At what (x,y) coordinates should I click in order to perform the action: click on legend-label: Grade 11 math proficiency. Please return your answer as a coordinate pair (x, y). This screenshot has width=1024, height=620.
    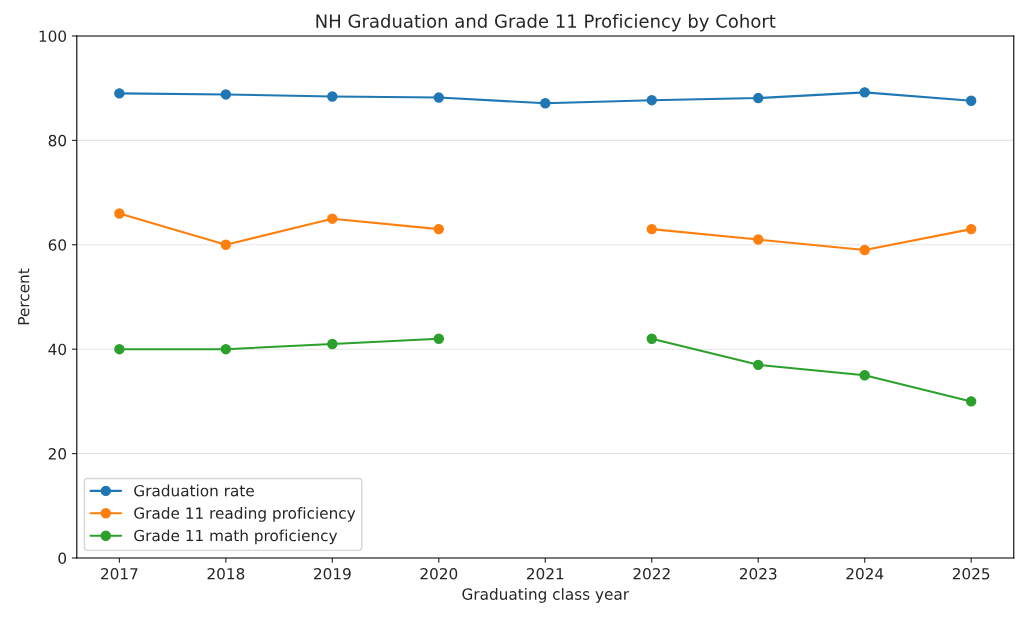
    Looking at the image, I should click on (236, 537).